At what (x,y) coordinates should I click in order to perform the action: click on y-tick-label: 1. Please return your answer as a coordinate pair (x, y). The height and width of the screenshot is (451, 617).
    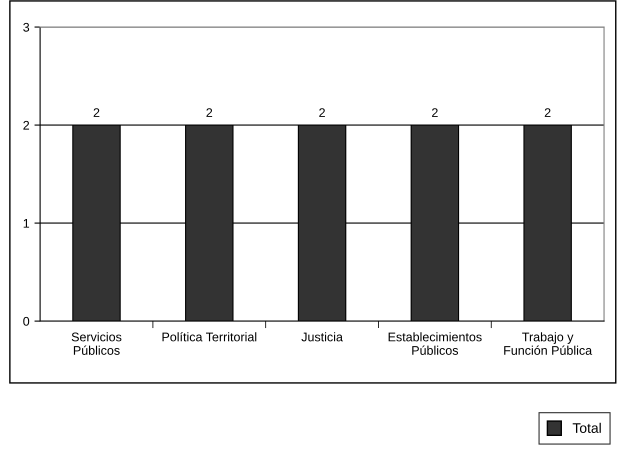
    Looking at the image, I should click on (27, 223).